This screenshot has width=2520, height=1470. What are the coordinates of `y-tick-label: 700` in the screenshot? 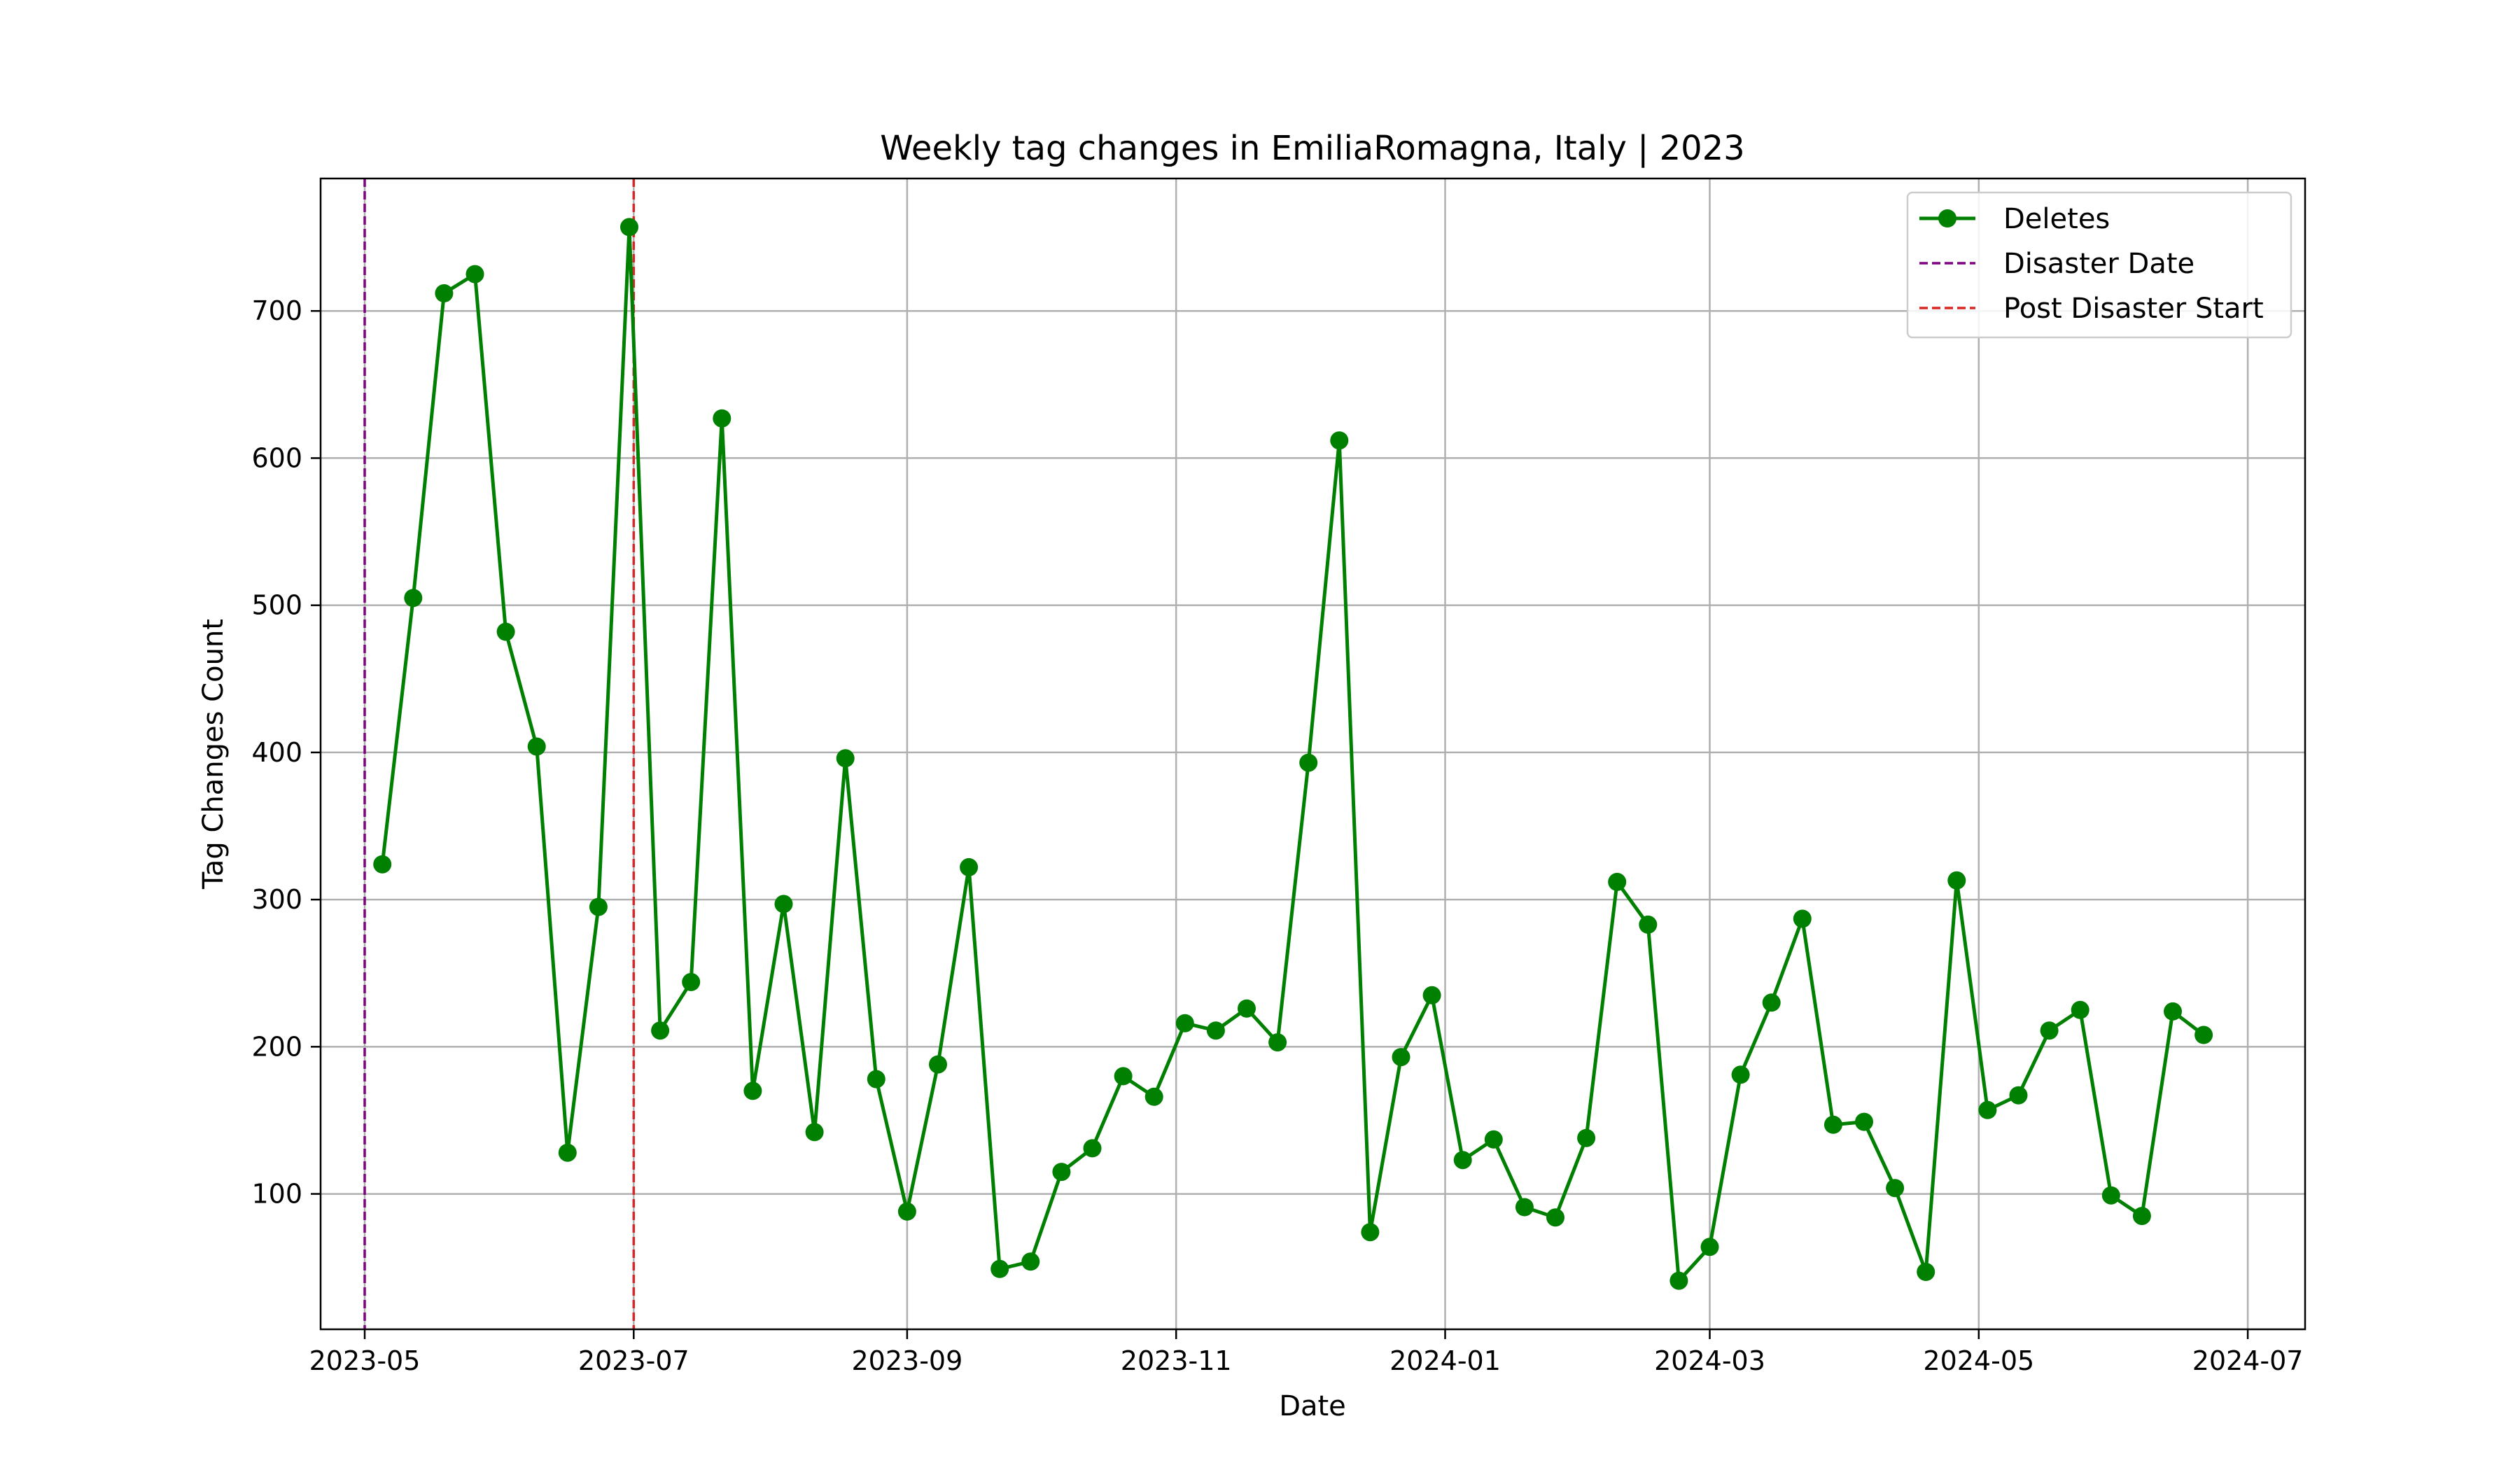 It's located at (276, 310).